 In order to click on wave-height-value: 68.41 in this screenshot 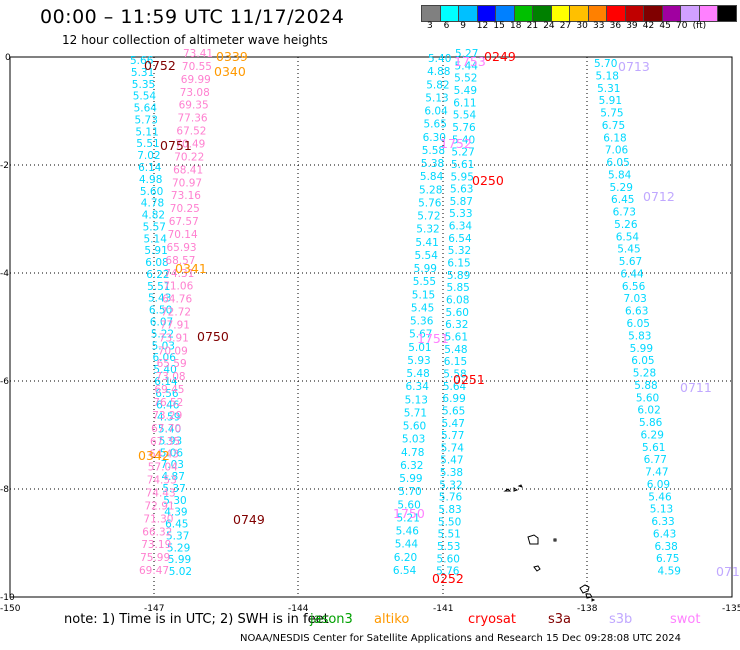, I will do `click(188, 170)`.